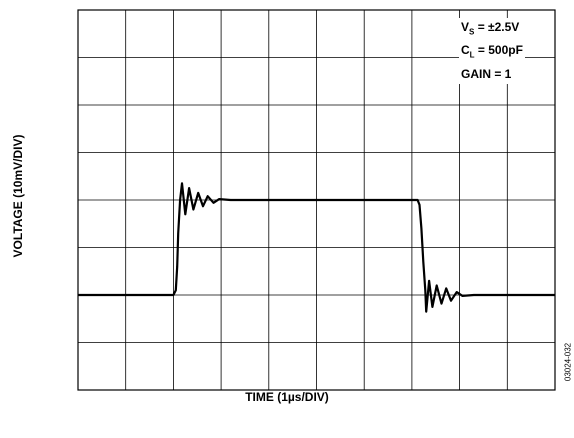 The width and height of the screenshot is (574, 438). I want to click on annotation-load: CL = 500pF, so click(492, 51).